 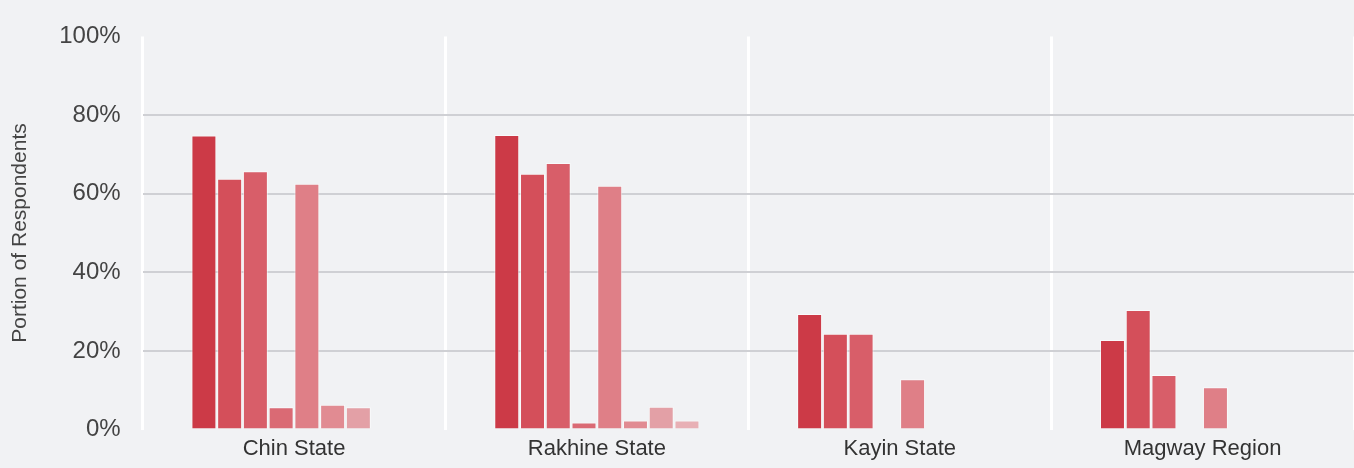 What do you see at coordinates (96, 349) in the screenshot?
I see `y-tick-label: 20%` at bounding box center [96, 349].